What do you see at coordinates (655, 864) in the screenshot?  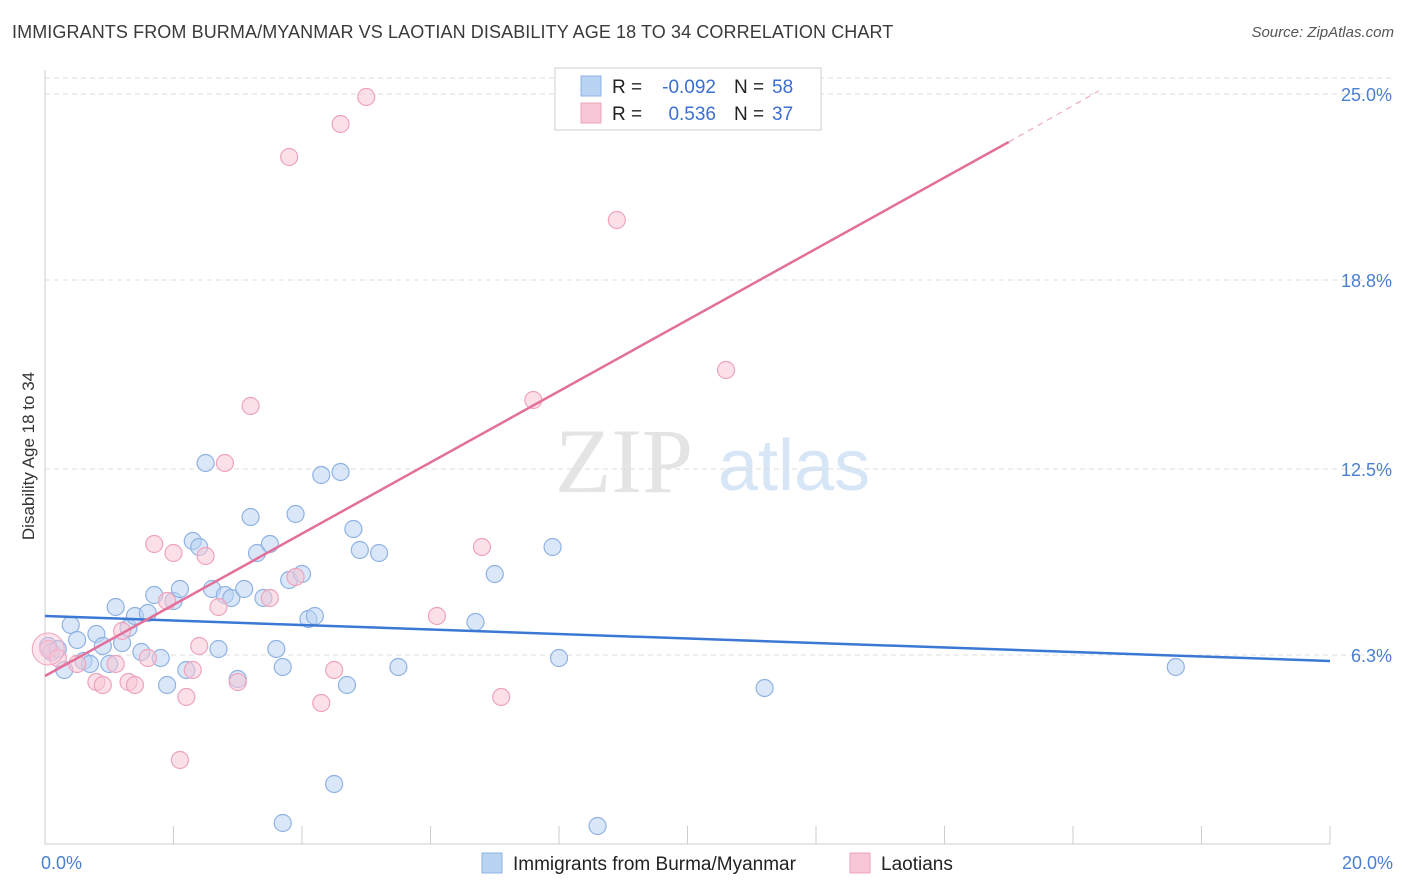 I see `bottom-legend-label-burma: Immigrants from Burma/Myanmar` at bounding box center [655, 864].